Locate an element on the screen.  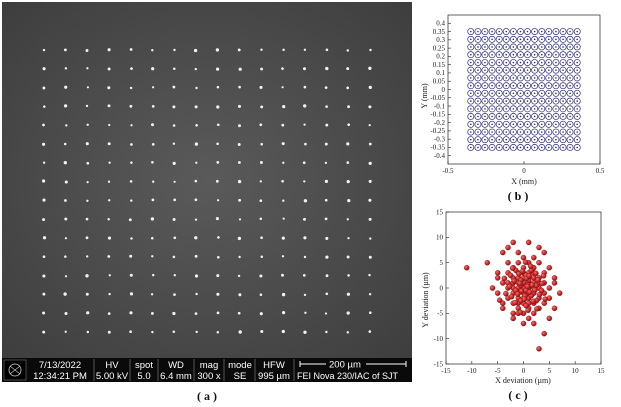
chart-c-ylabel: Y deviation (µm) is located at coordinates (425, 300).